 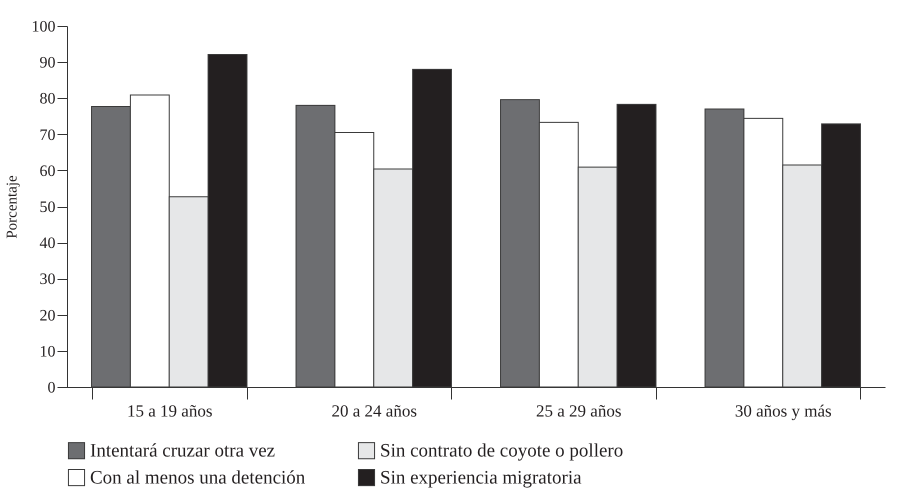 I want to click on y-tick-label: 10, so click(x=48, y=351).